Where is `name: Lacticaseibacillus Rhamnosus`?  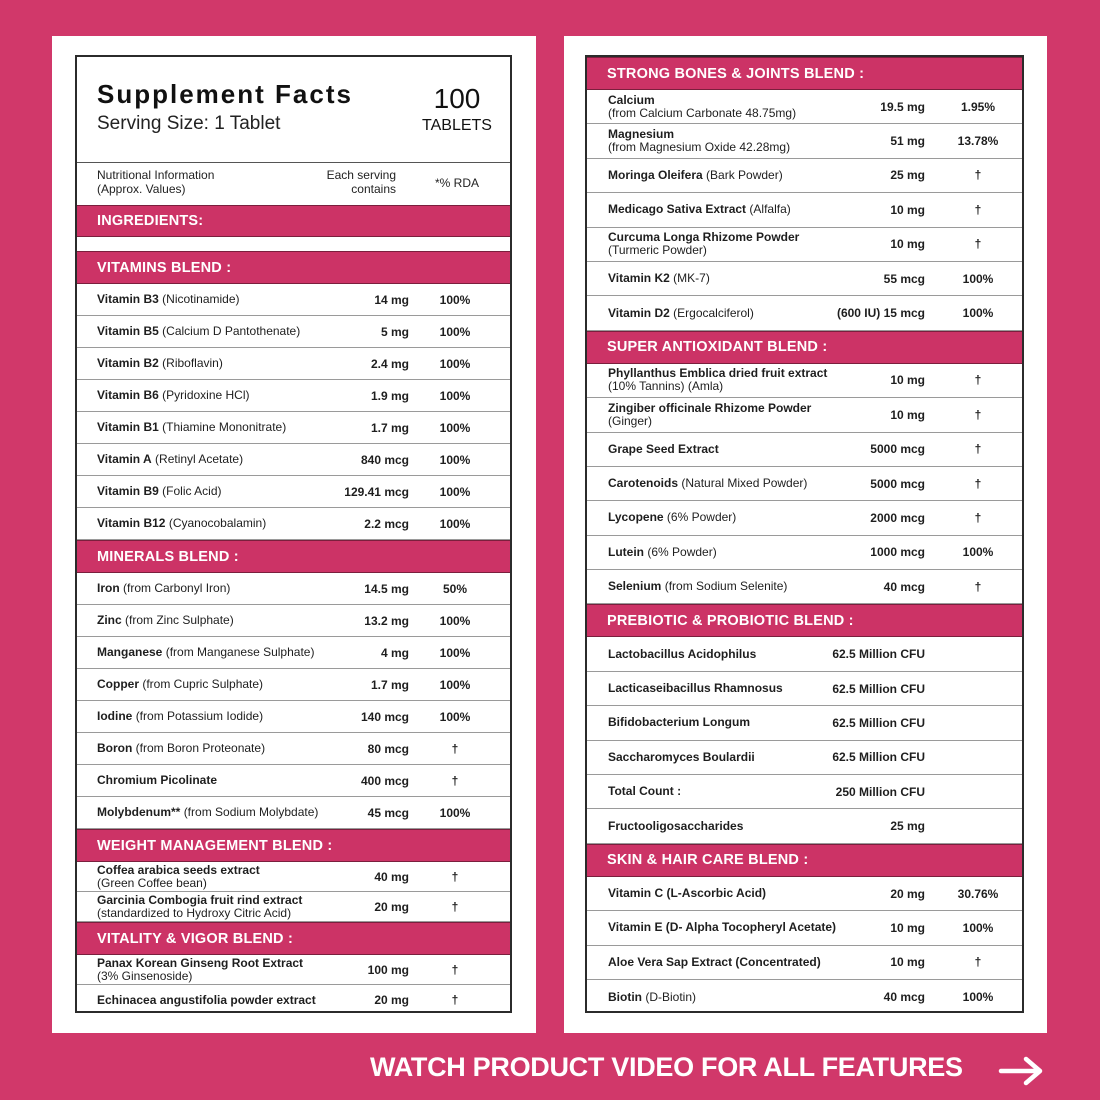
name: Lacticaseibacillus Rhamnosus is located at coordinates (695, 688).